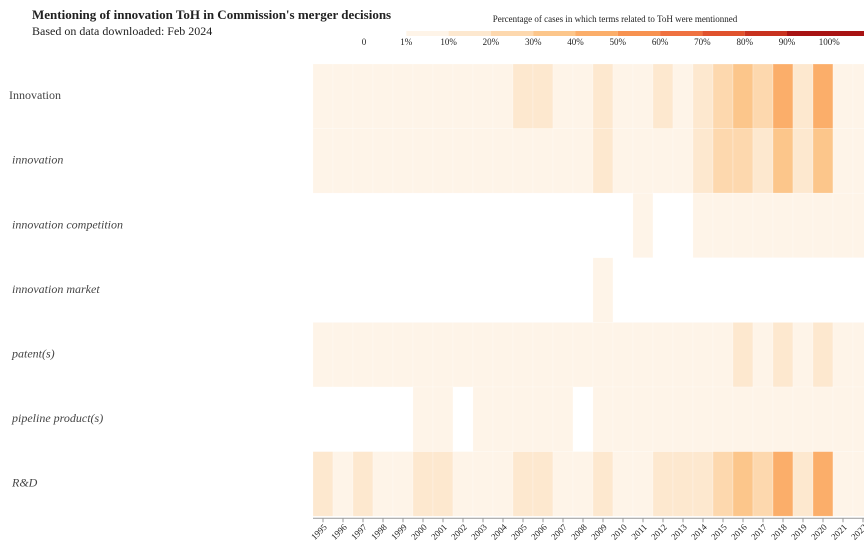  I want to click on x-tick-label: 2002, so click(459, 532).